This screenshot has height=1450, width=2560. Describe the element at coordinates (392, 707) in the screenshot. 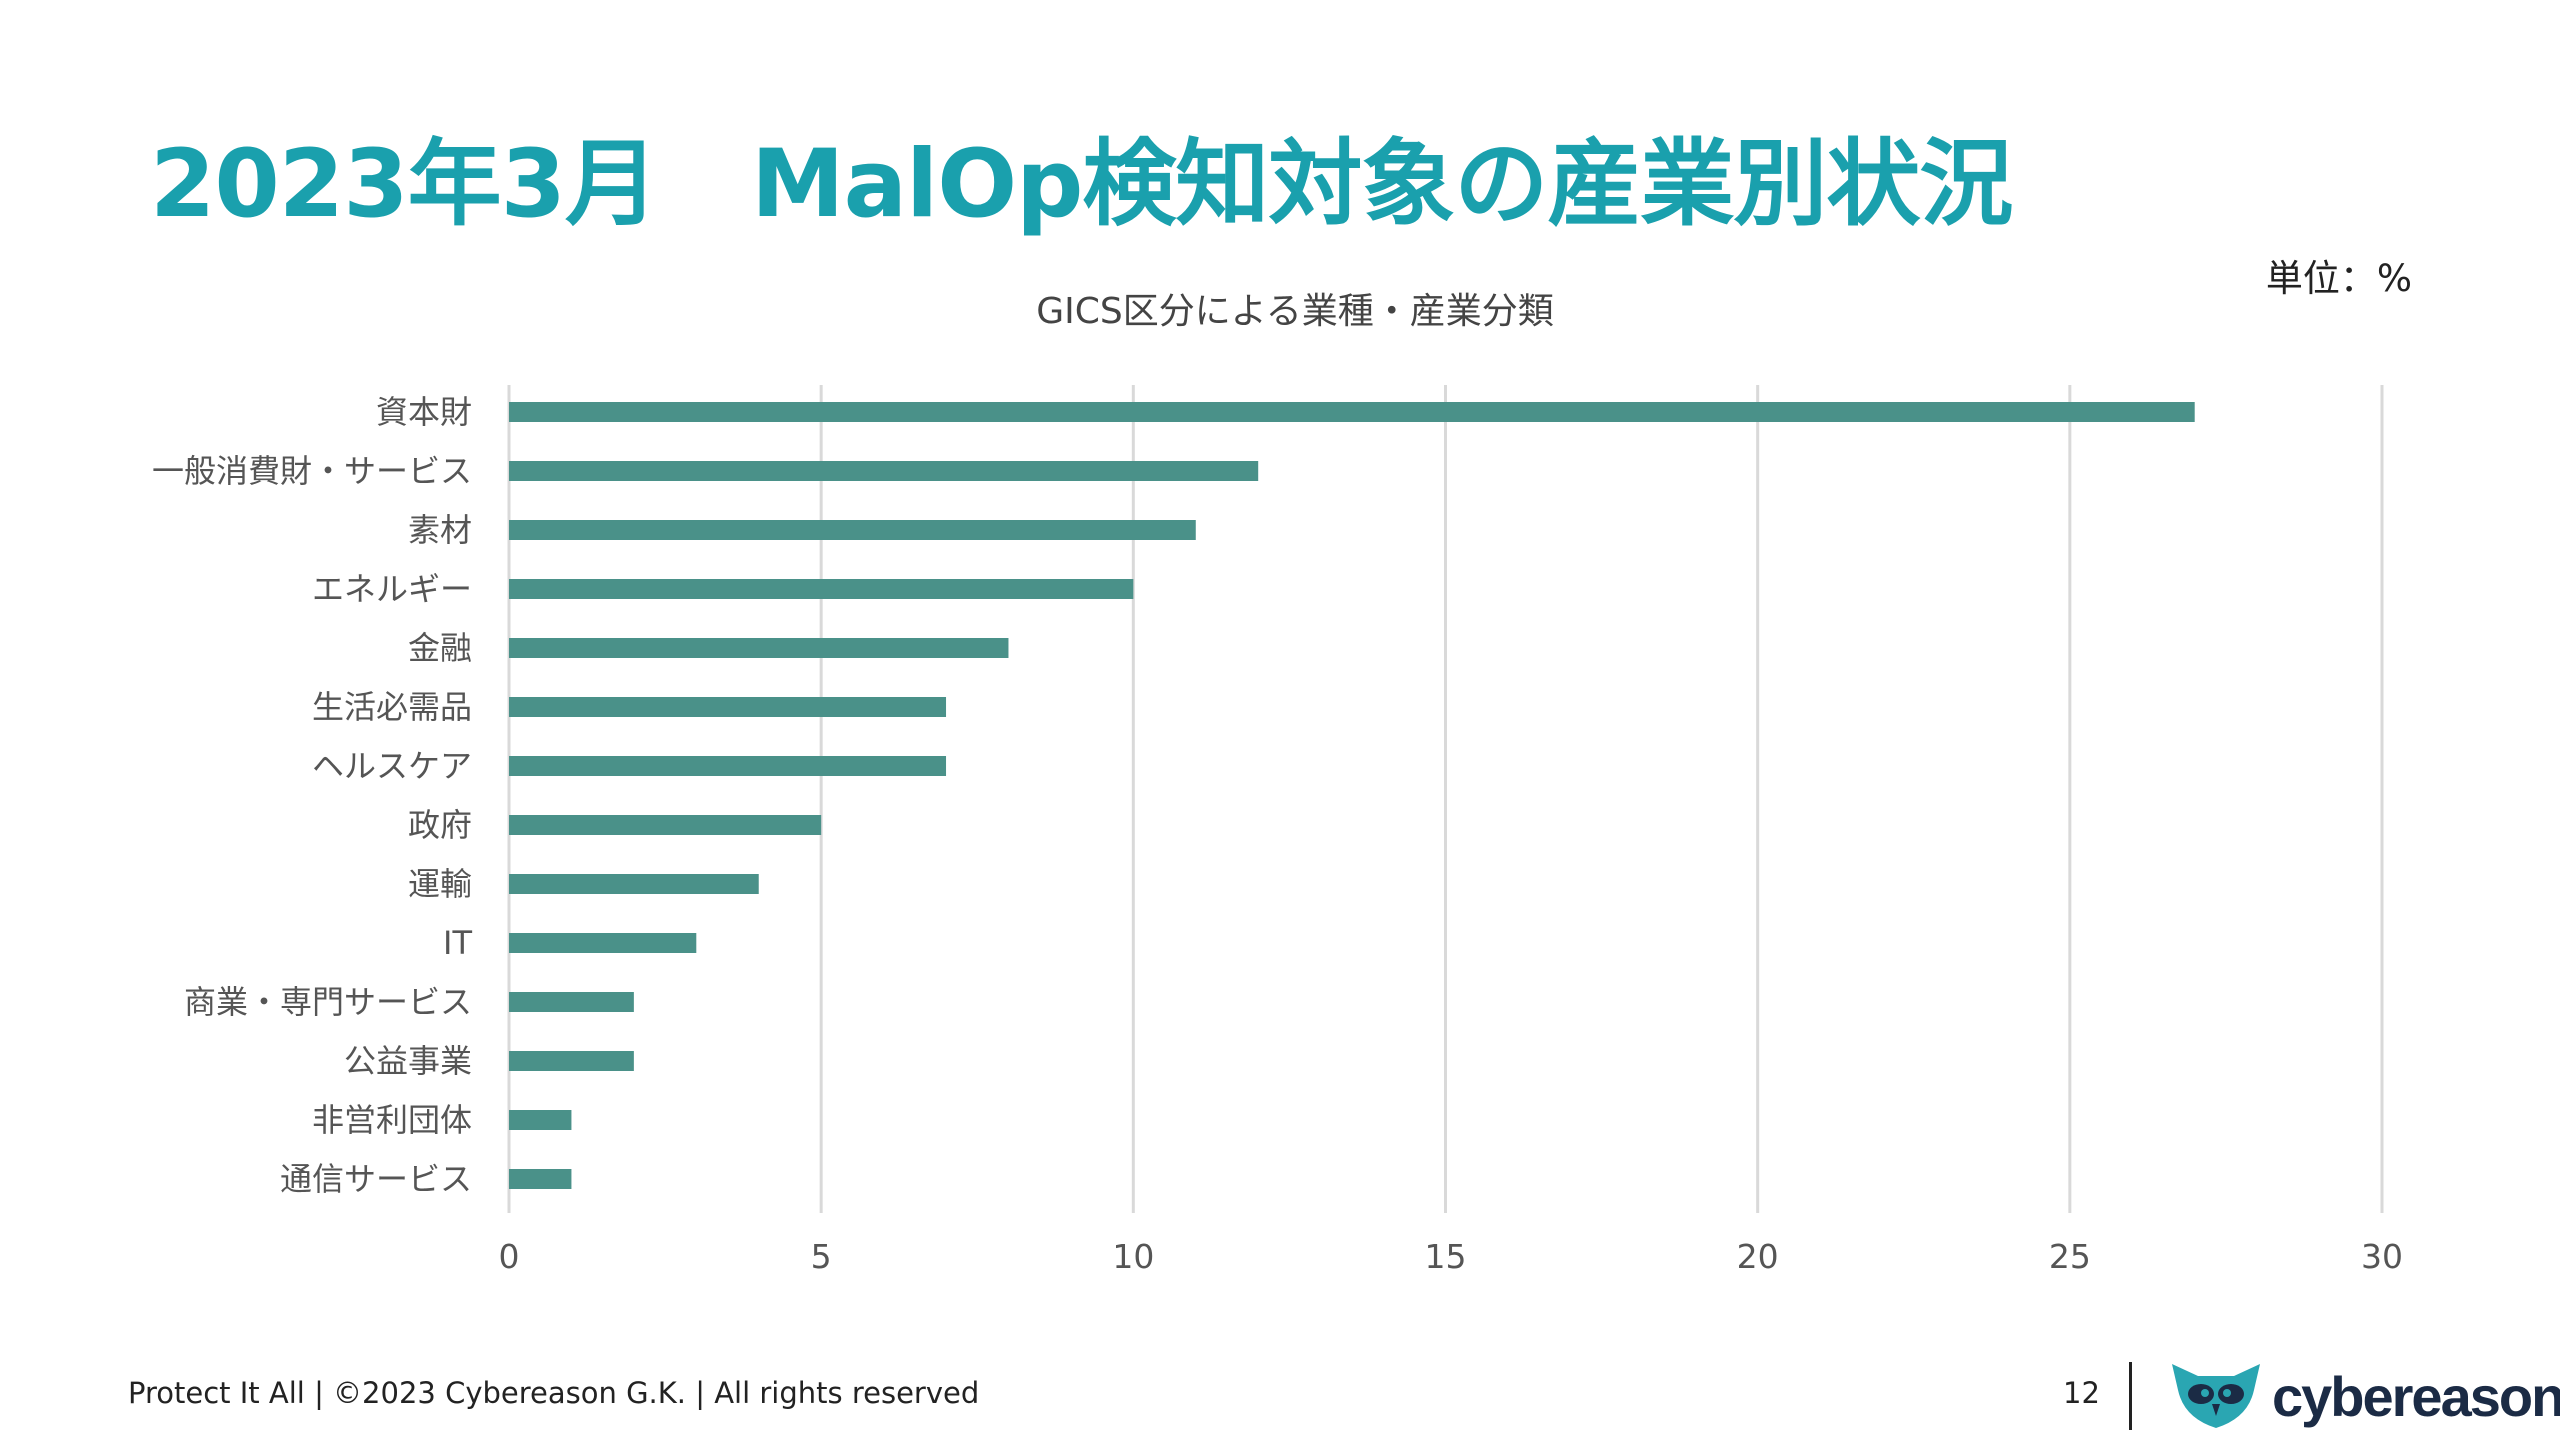

I see `category-label: 生活必需品` at that location.